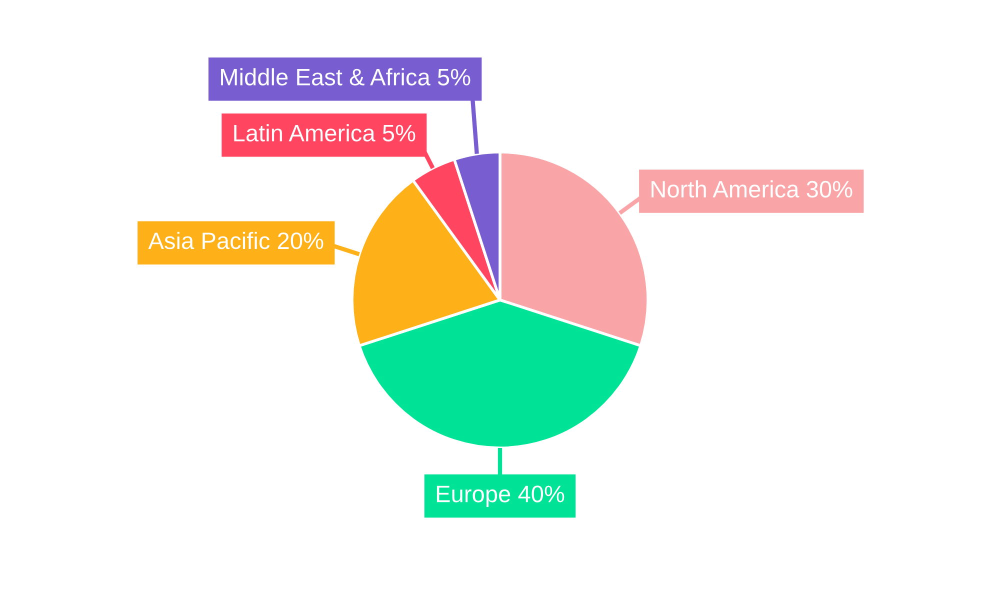 This screenshot has height=600, width=1000. Describe the element at coordinates (236, 241) in the screenshot. I see `slice-label: Asia Pacific 20%` at that location.